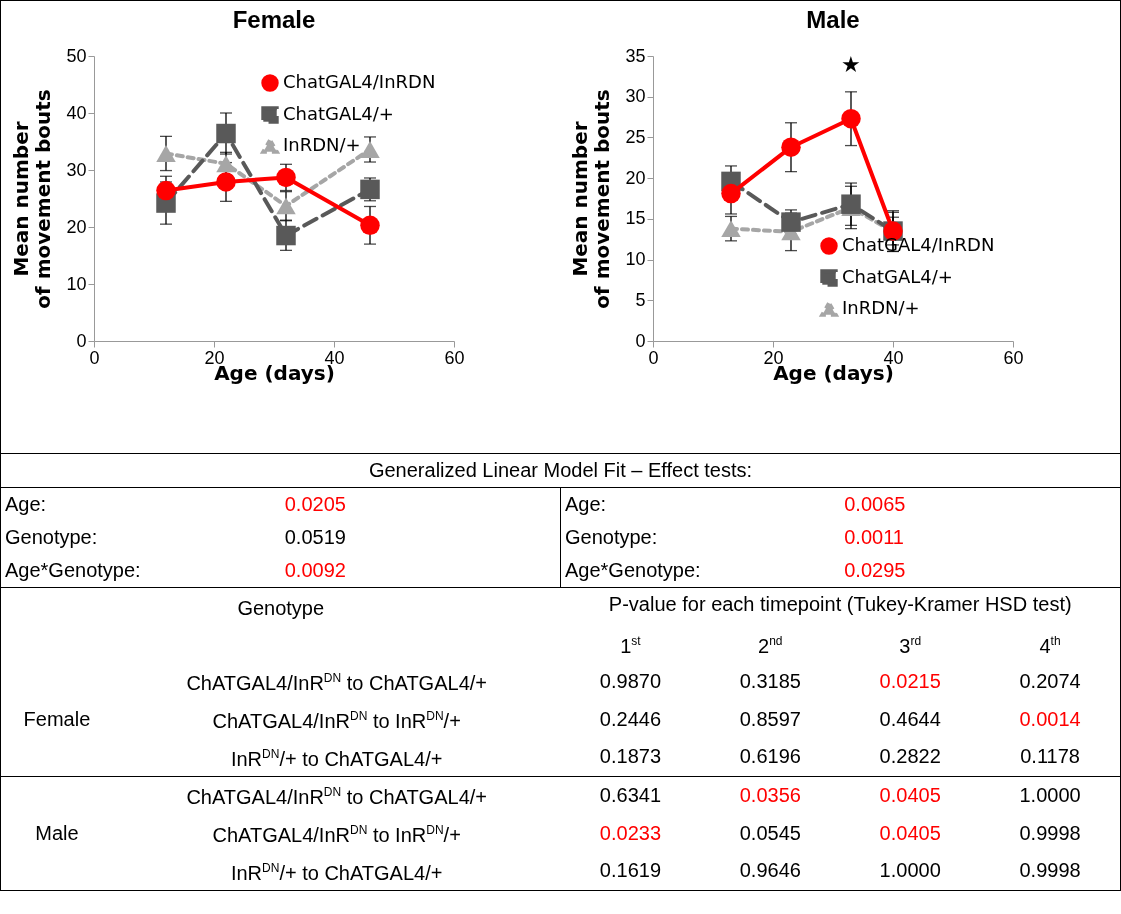  Describe the element at coordinates (635, 136) in the screenshot. I see `y-tick-label: 25` at that location.